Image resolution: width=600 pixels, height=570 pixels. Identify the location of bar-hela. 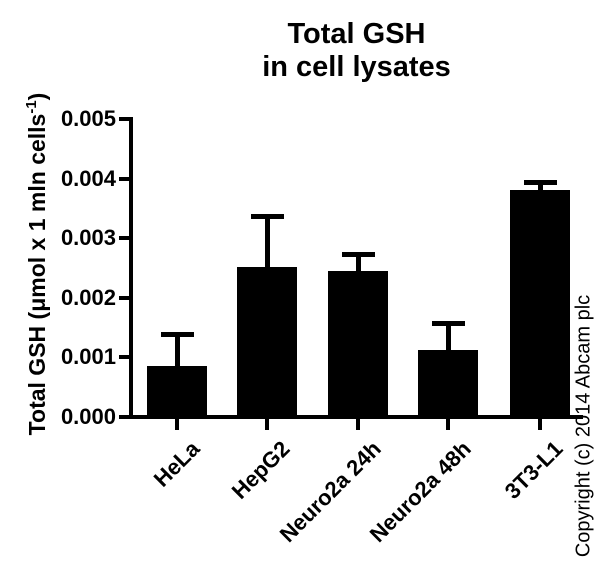
(177, 391).